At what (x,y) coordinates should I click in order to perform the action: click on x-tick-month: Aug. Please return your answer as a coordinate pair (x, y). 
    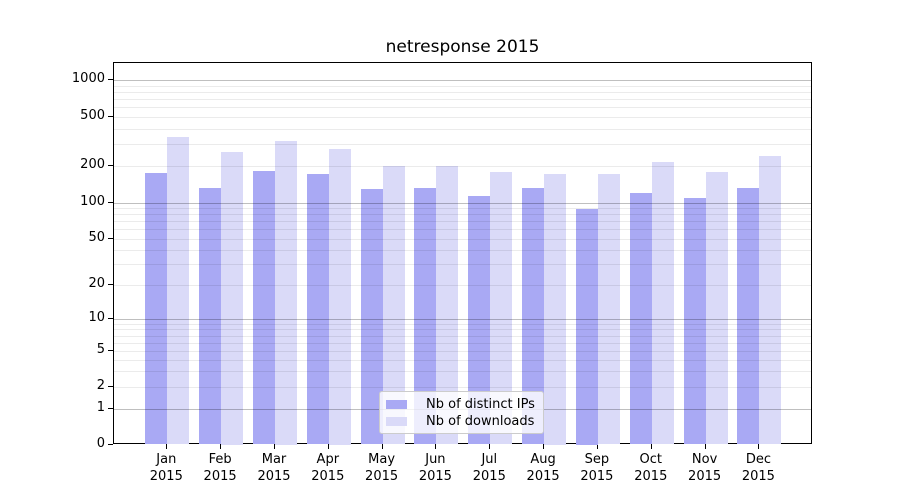
    Looking at the image, I should click on (543, 459).